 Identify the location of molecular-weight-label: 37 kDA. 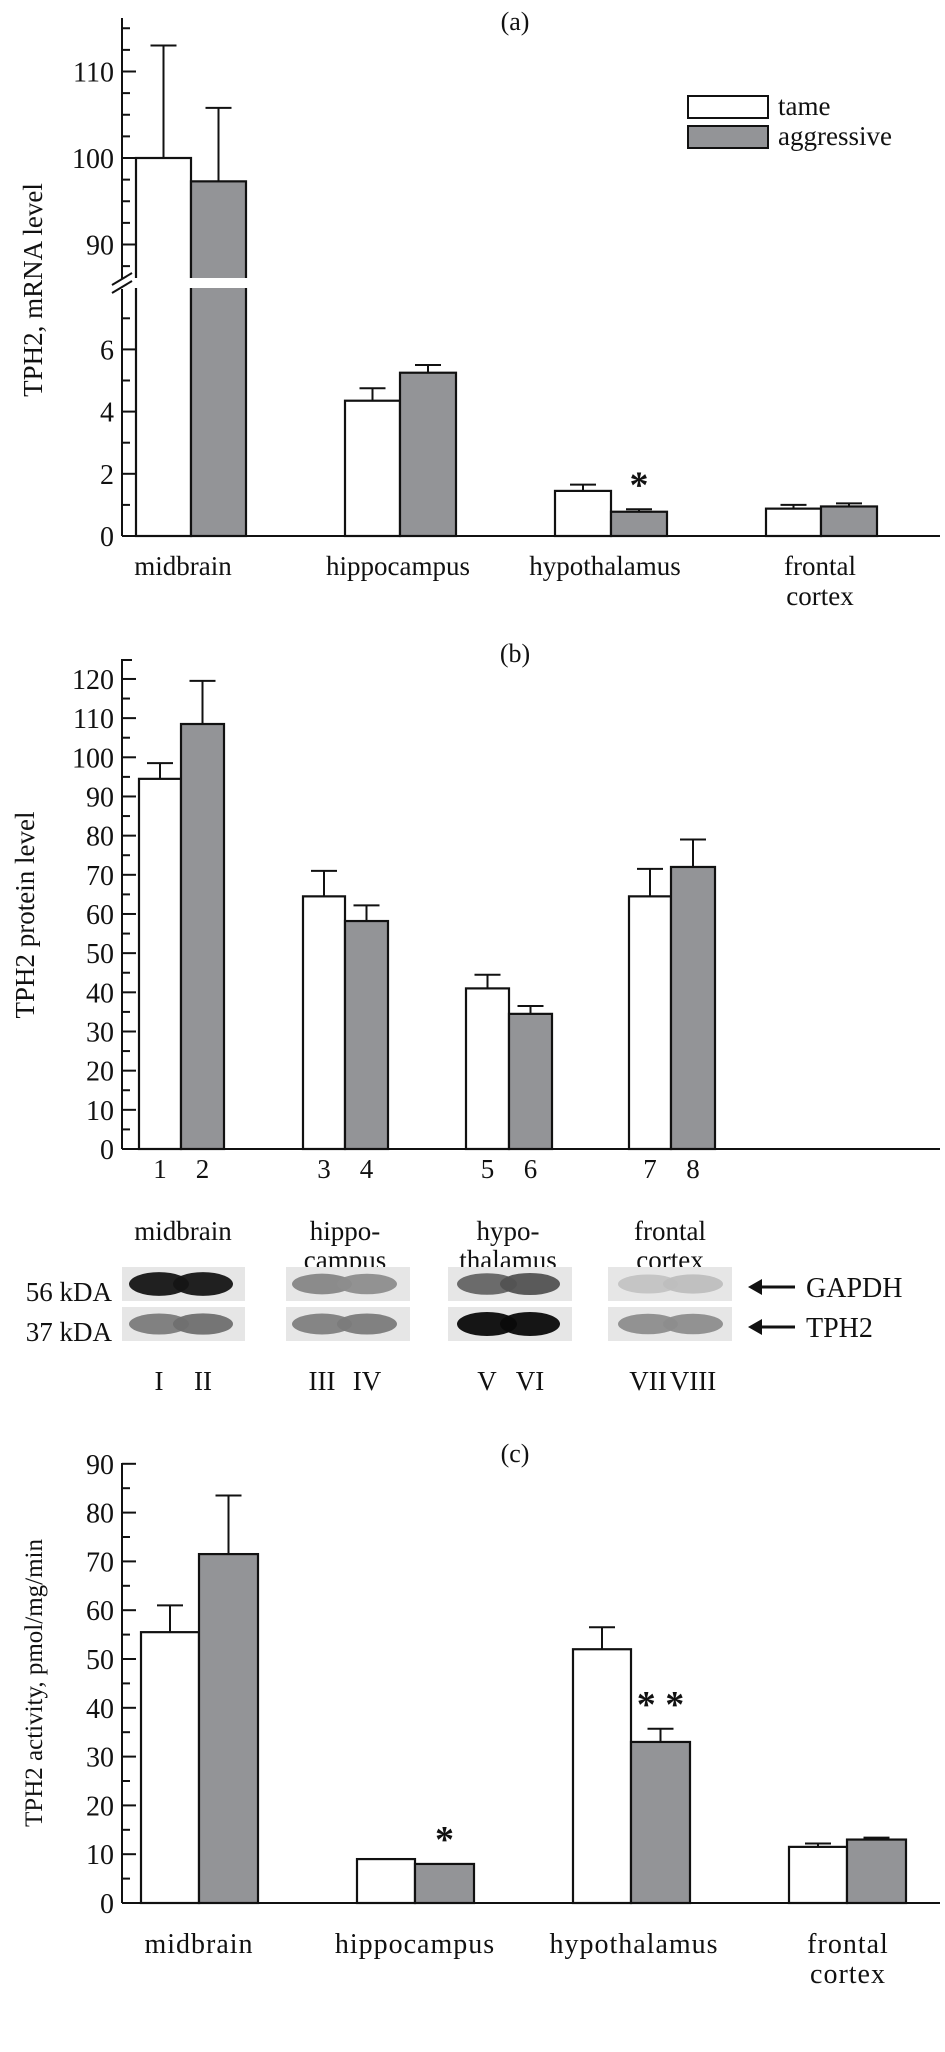
(69, 1332).